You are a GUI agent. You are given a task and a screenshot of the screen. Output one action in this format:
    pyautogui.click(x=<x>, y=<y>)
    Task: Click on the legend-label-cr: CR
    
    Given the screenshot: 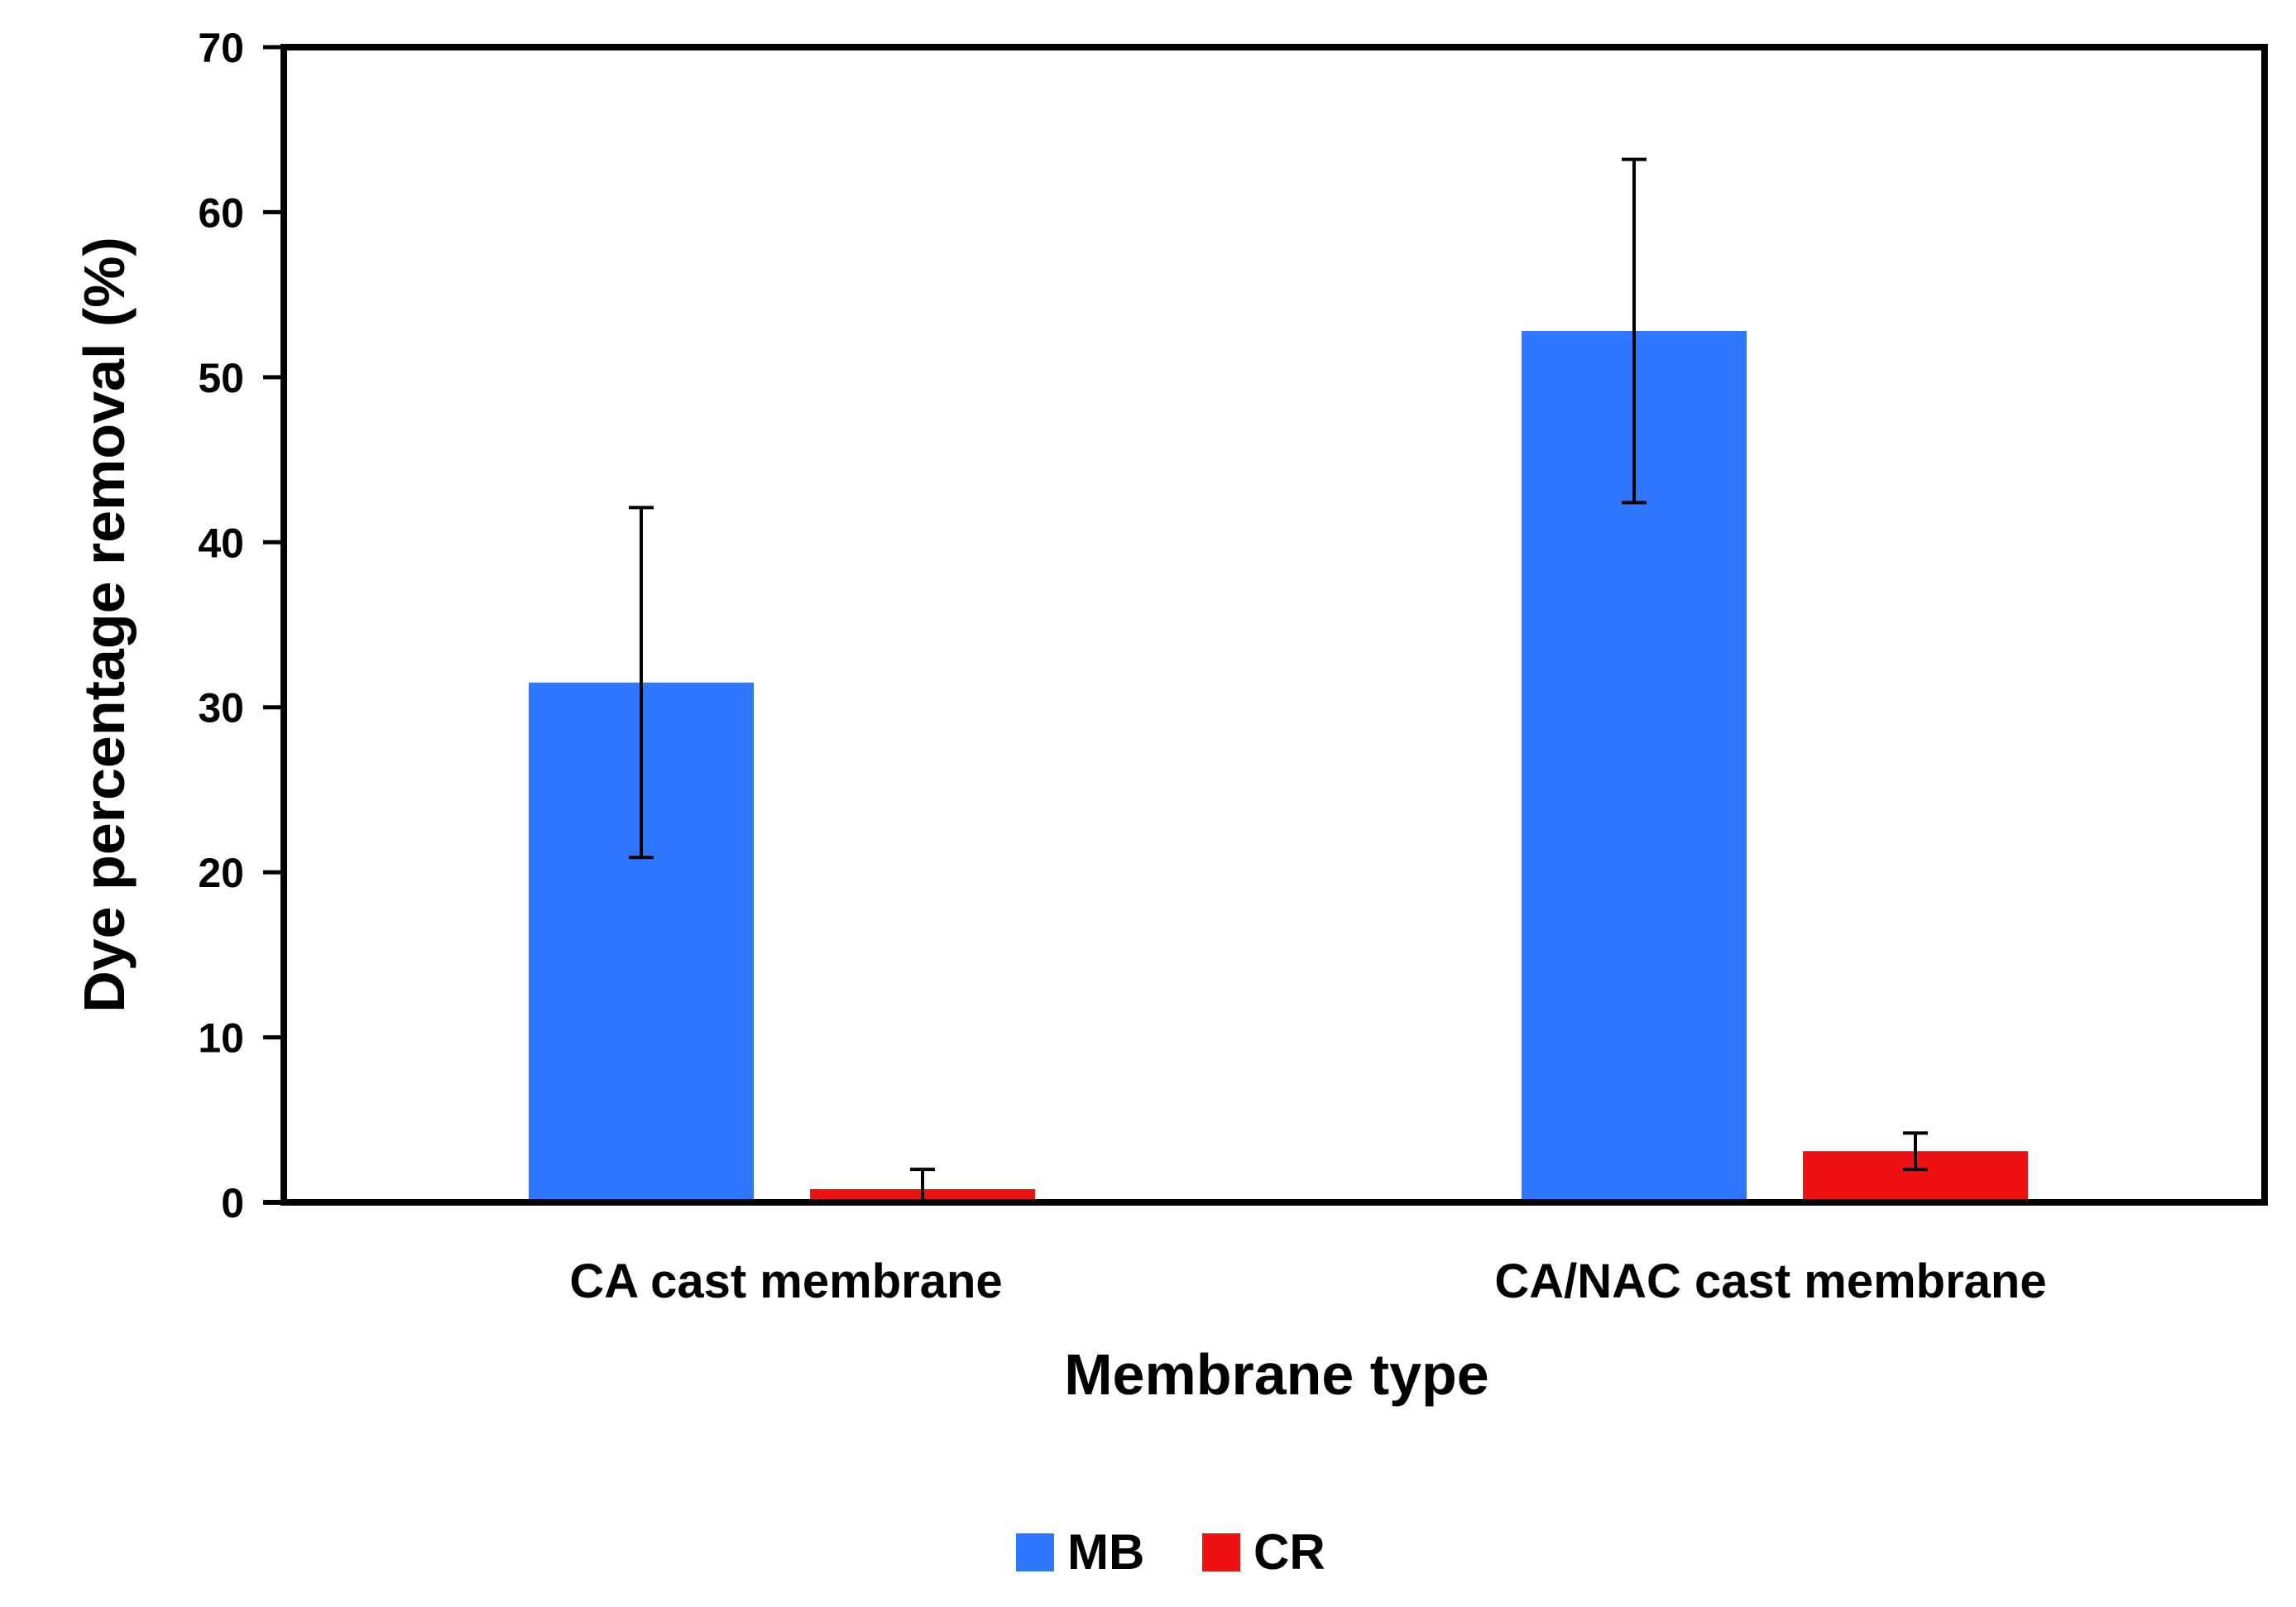 What is the action you would take?
    pyautogui.click(x=1289, y=1552)
    